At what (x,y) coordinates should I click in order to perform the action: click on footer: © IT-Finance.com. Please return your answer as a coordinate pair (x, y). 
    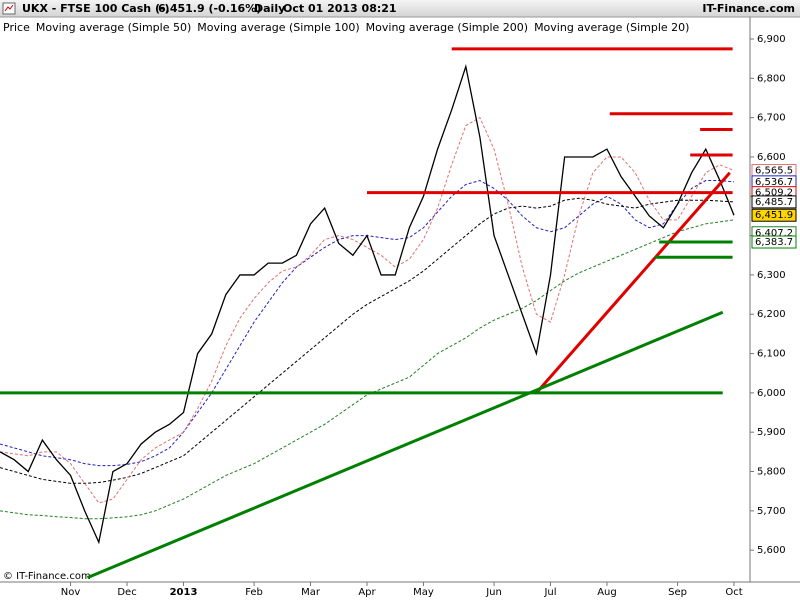
    Looking at the image, I should click on (47, 576).